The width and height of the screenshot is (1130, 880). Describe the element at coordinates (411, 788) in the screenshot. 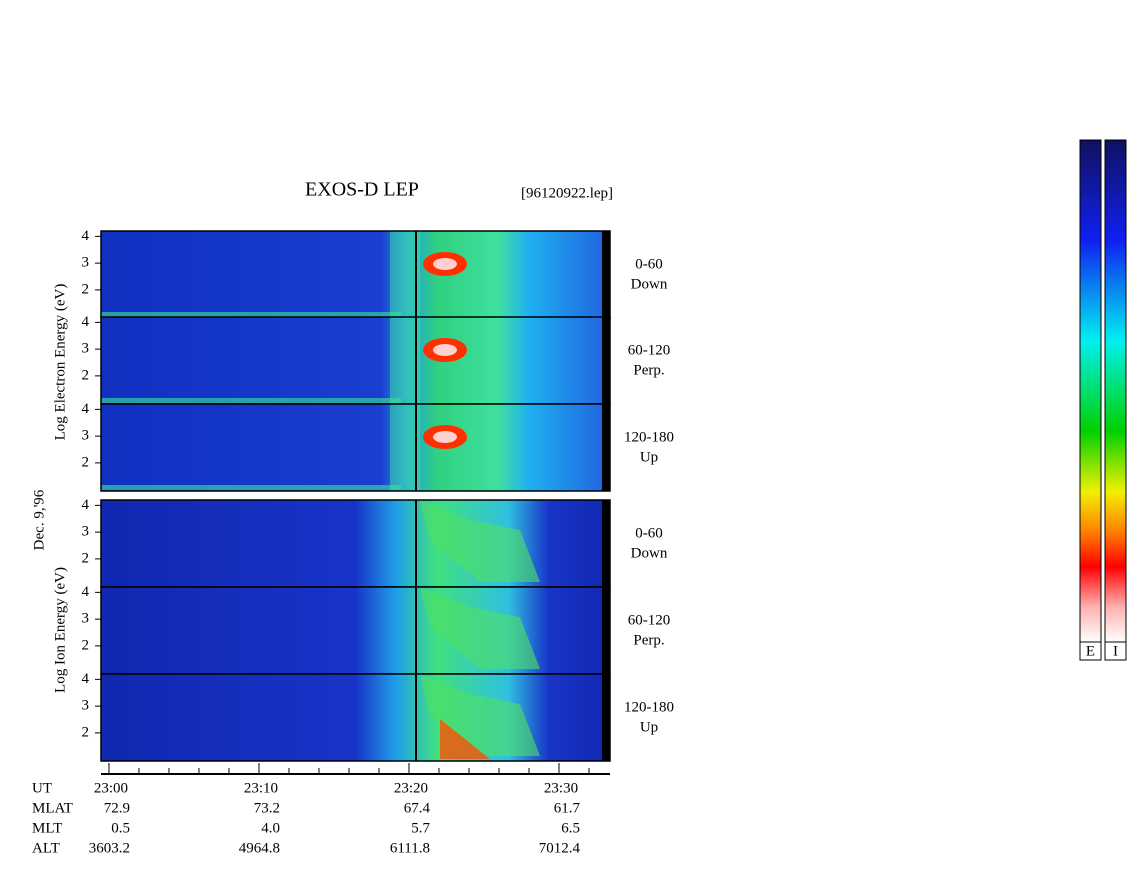

I see `x-tick-label: 23:20` at that location.